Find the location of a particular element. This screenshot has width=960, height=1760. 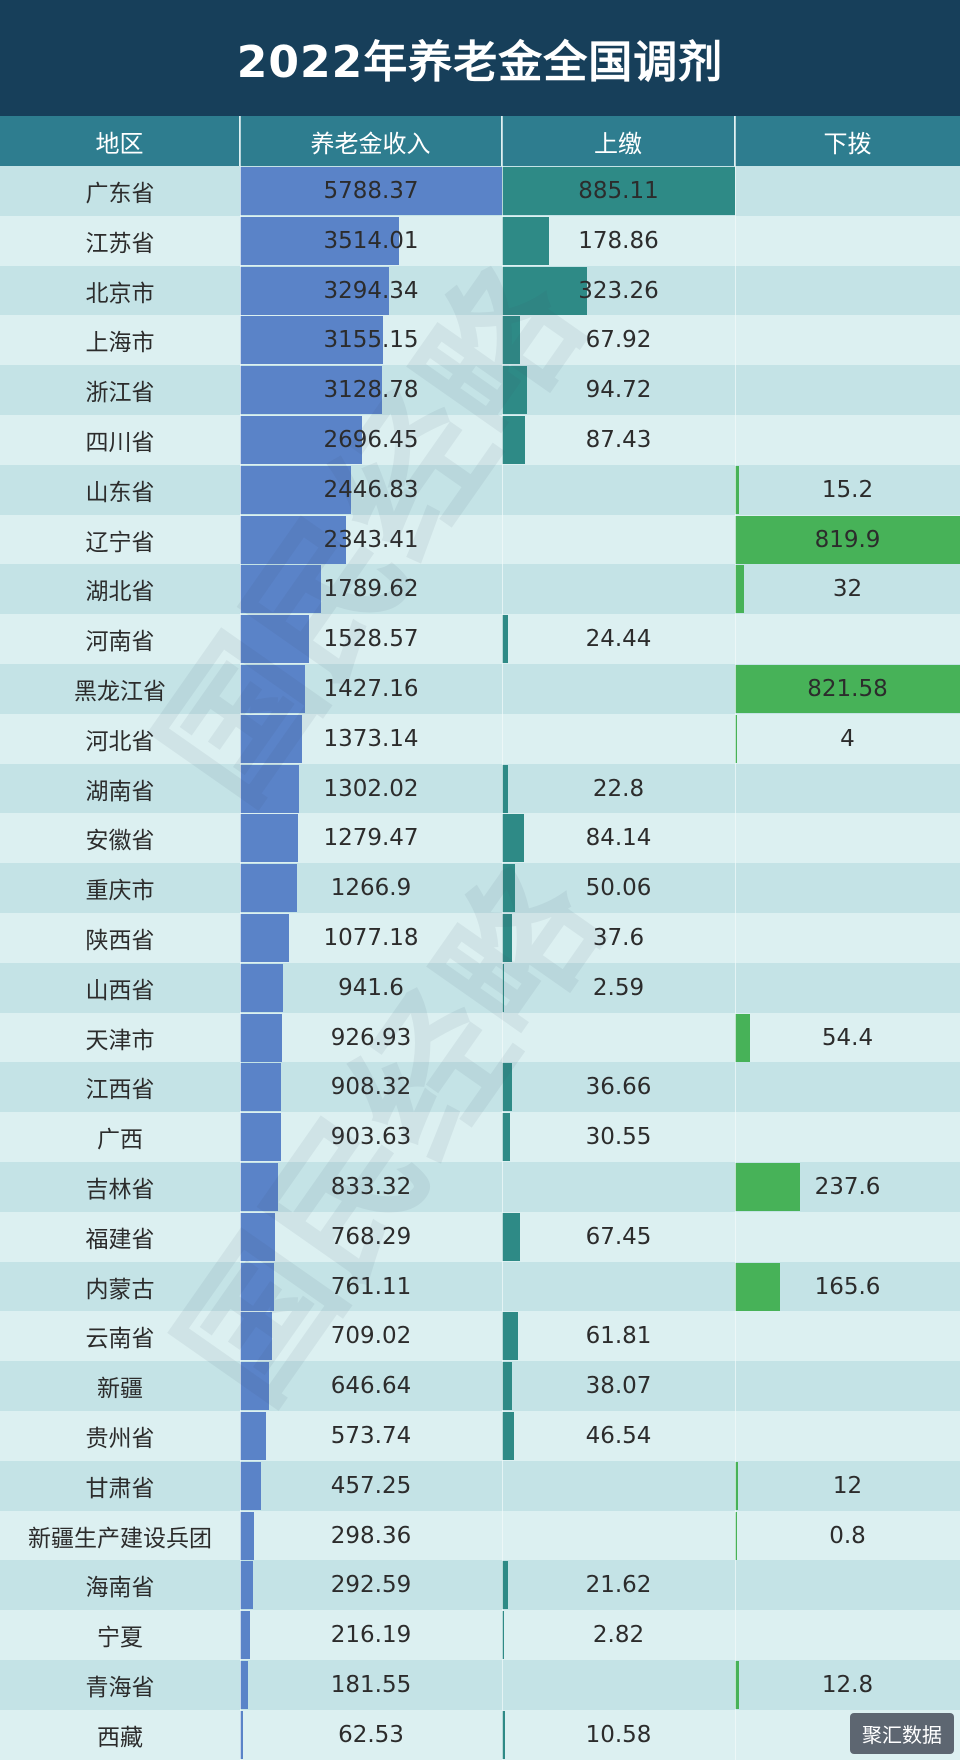

table-header: 地区 养老金收入 上缴 下拨 is located at coordinates (480, 141).